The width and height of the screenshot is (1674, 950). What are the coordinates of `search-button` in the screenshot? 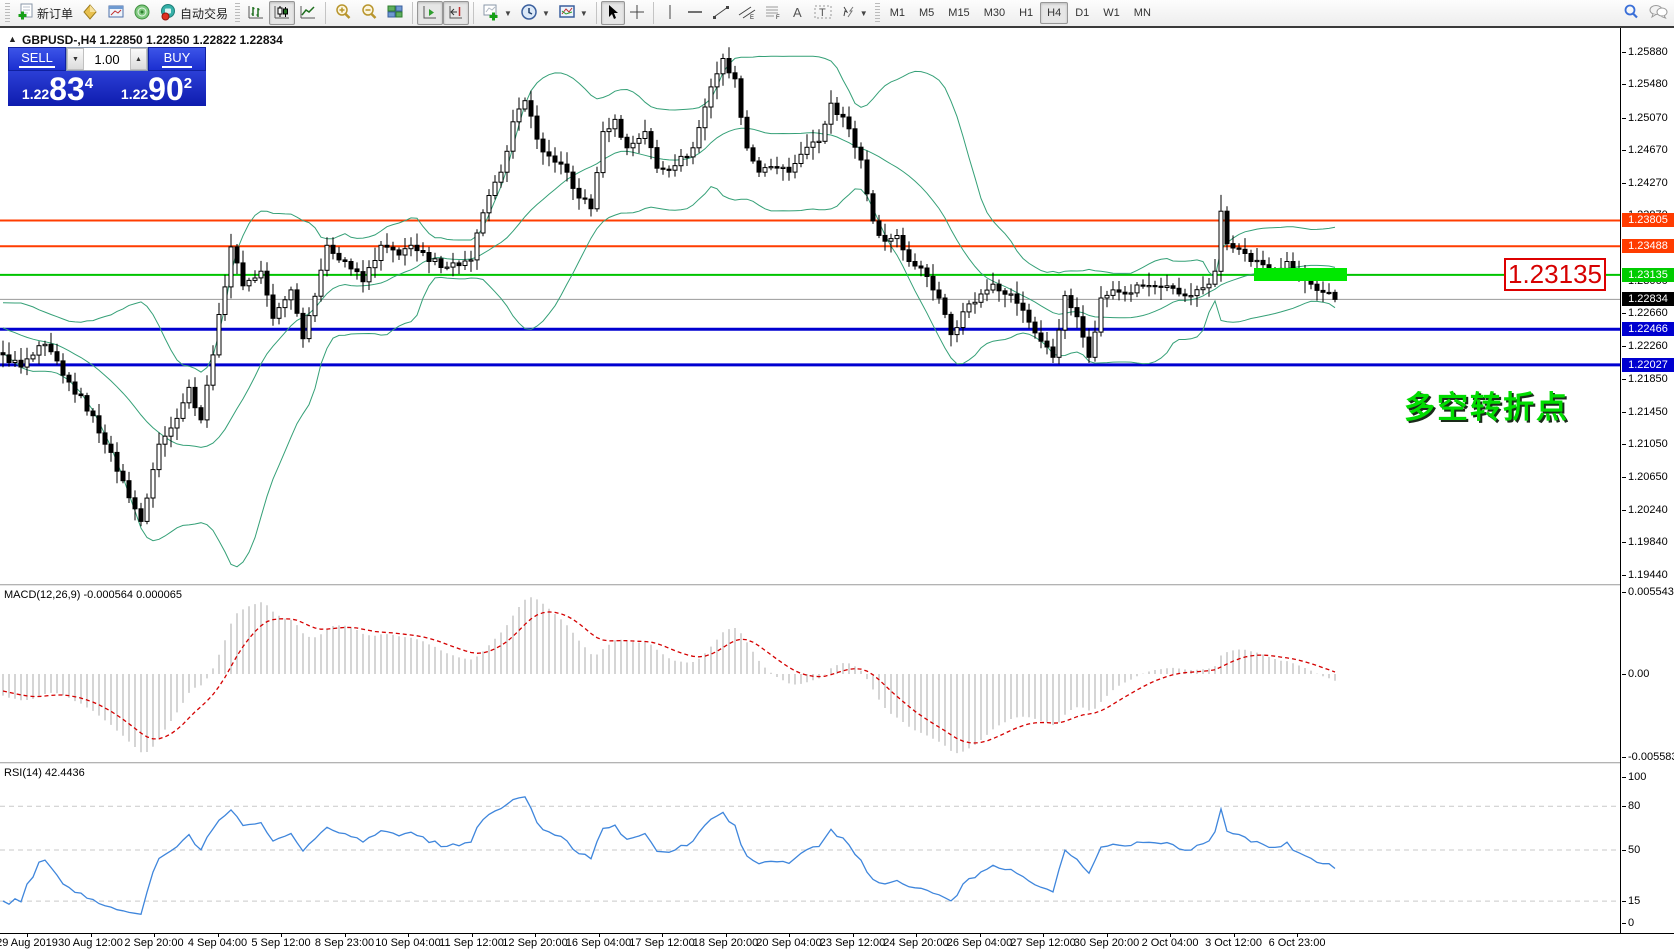 It's located at (1631, 13).